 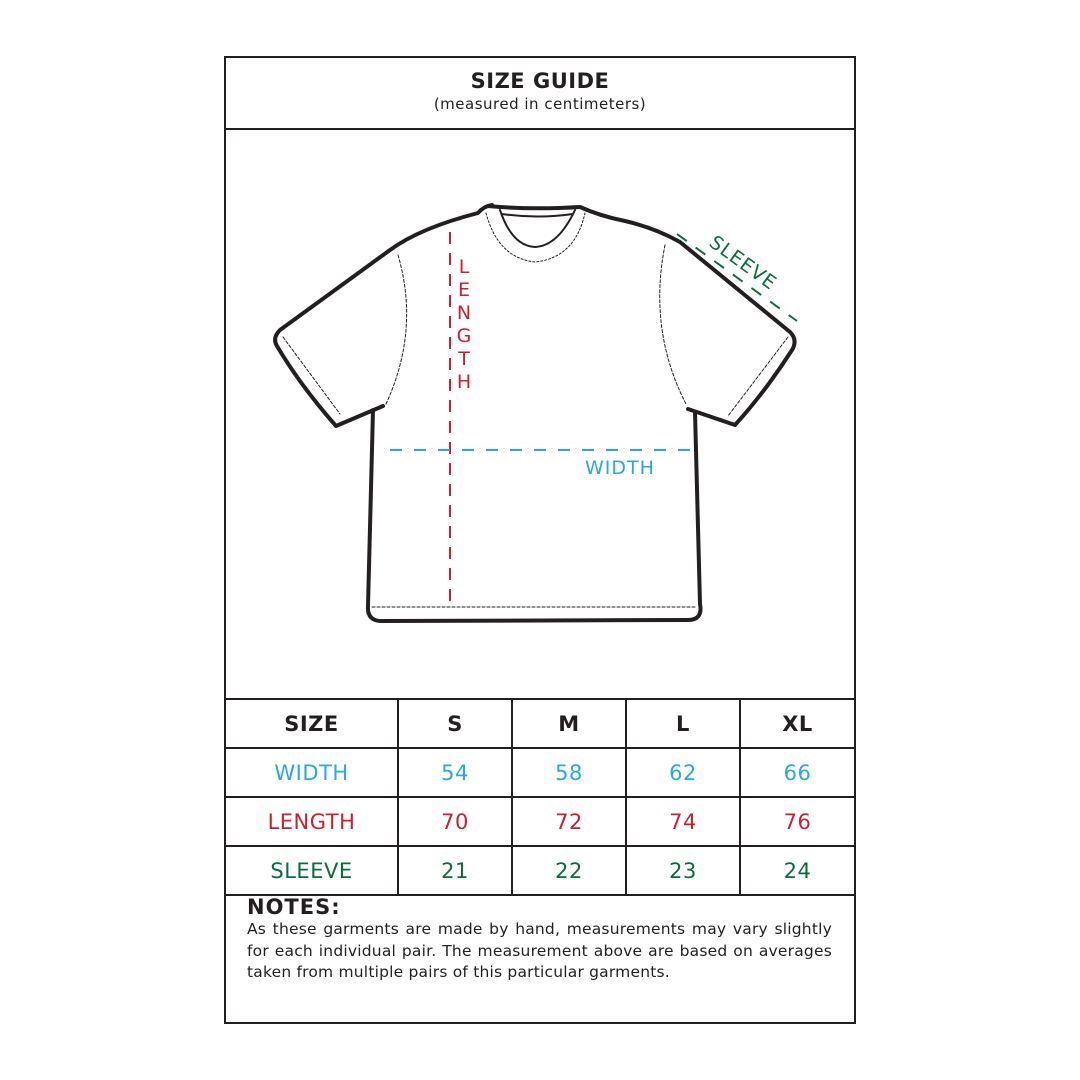 What do you see at coordinates (684, 723) in the screenshot?
I see `header-cell: L` at bounding box center [684, 723].